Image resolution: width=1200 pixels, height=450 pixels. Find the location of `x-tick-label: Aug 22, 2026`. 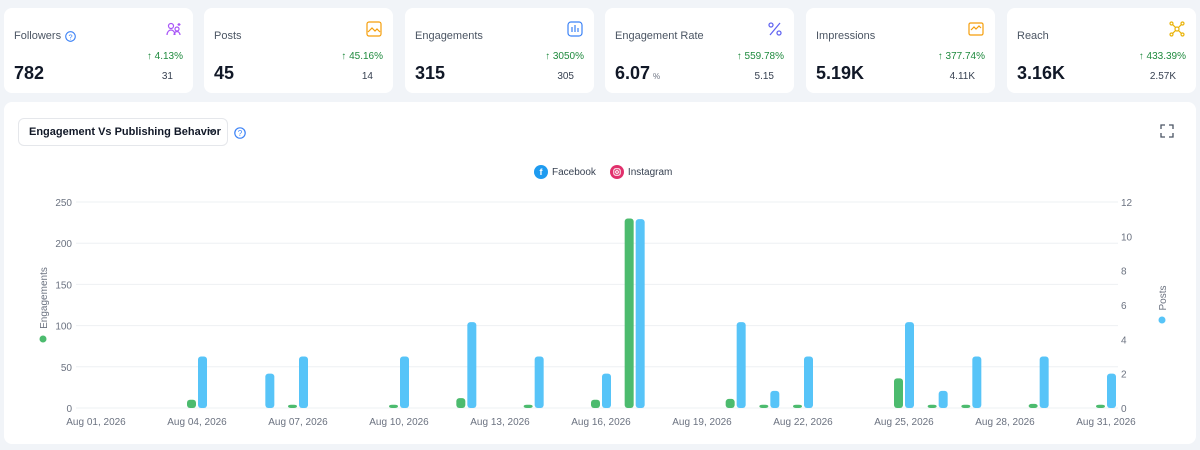

x-tick-label: Aug 22, 2026 is located at coordinates (803, 422).